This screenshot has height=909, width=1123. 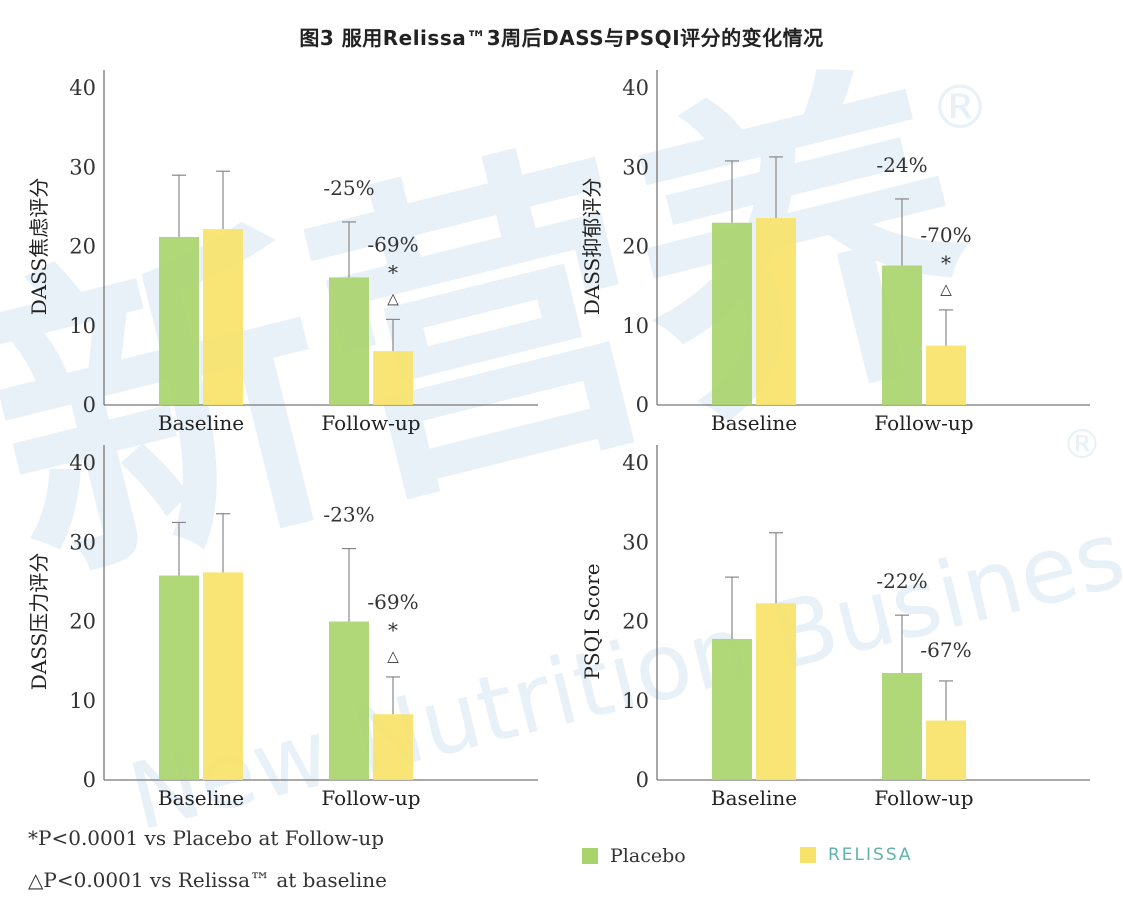 What do you see at coordinates (39, 247) in the screenshot?
I see `y-axis-label: DASS焦虑评分` at bounding box center [39, 247].